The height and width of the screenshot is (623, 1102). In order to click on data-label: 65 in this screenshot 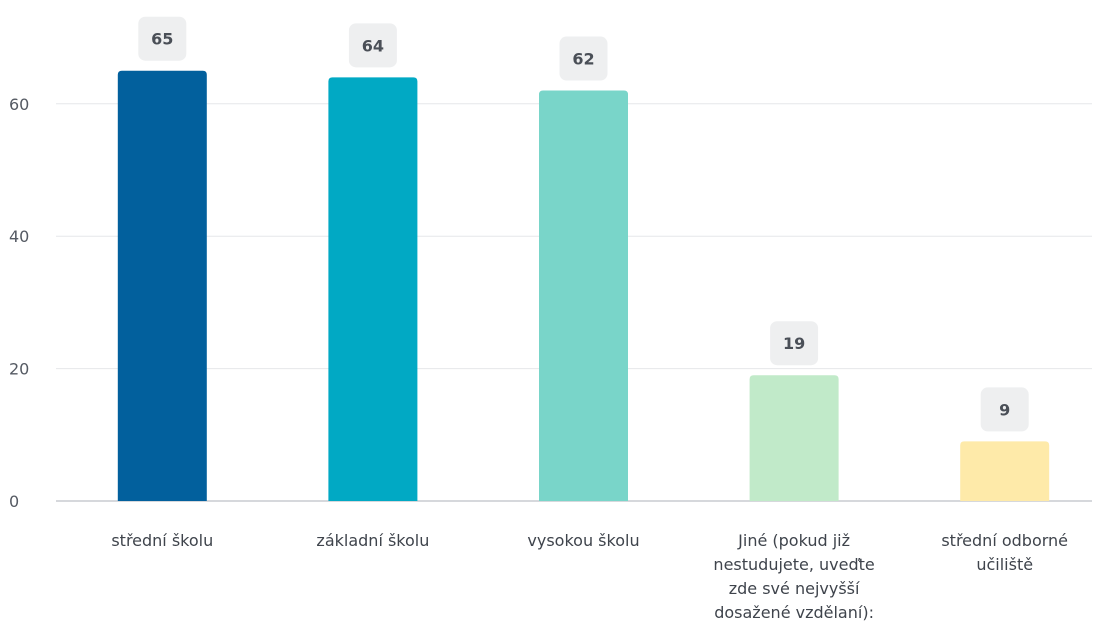, I will do `click(162, 39)`.